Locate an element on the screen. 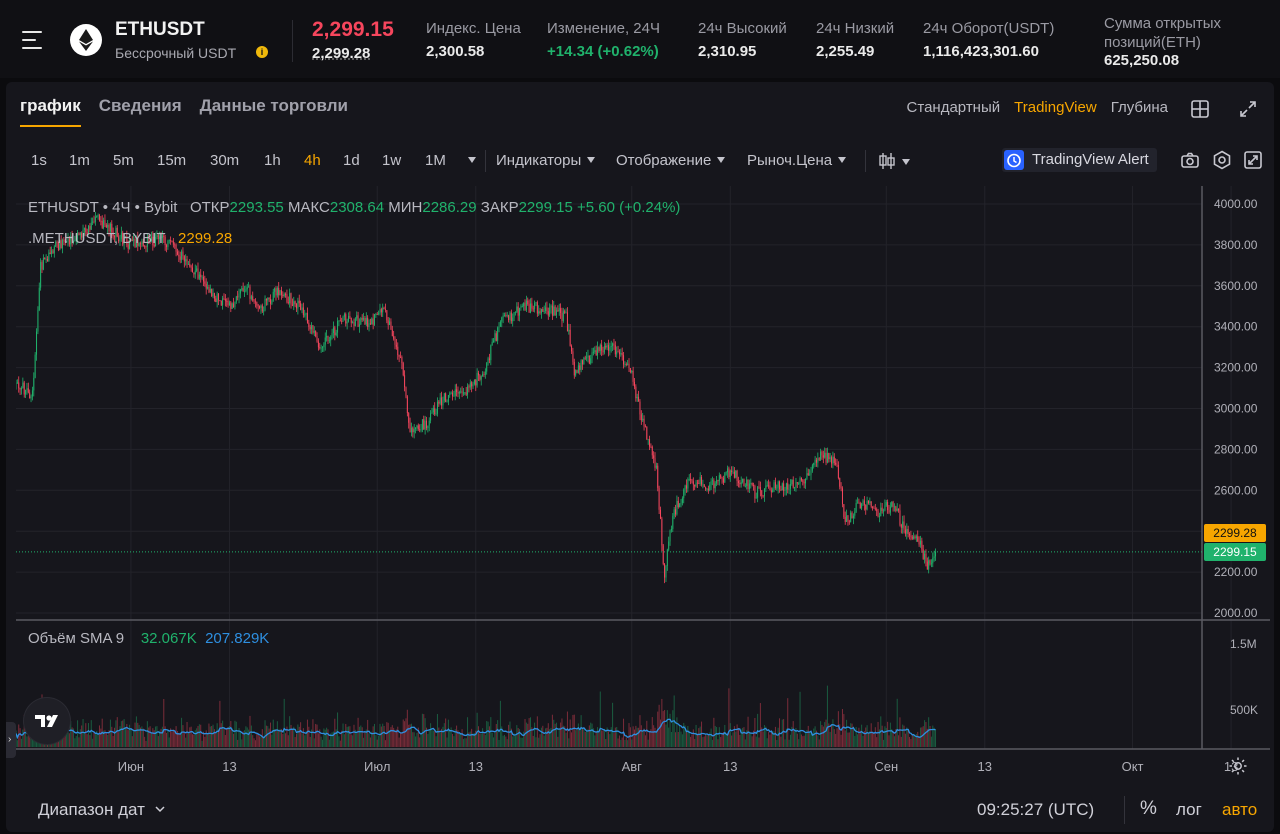  view-depth: Глубина is located at coordinates (1139, 107).